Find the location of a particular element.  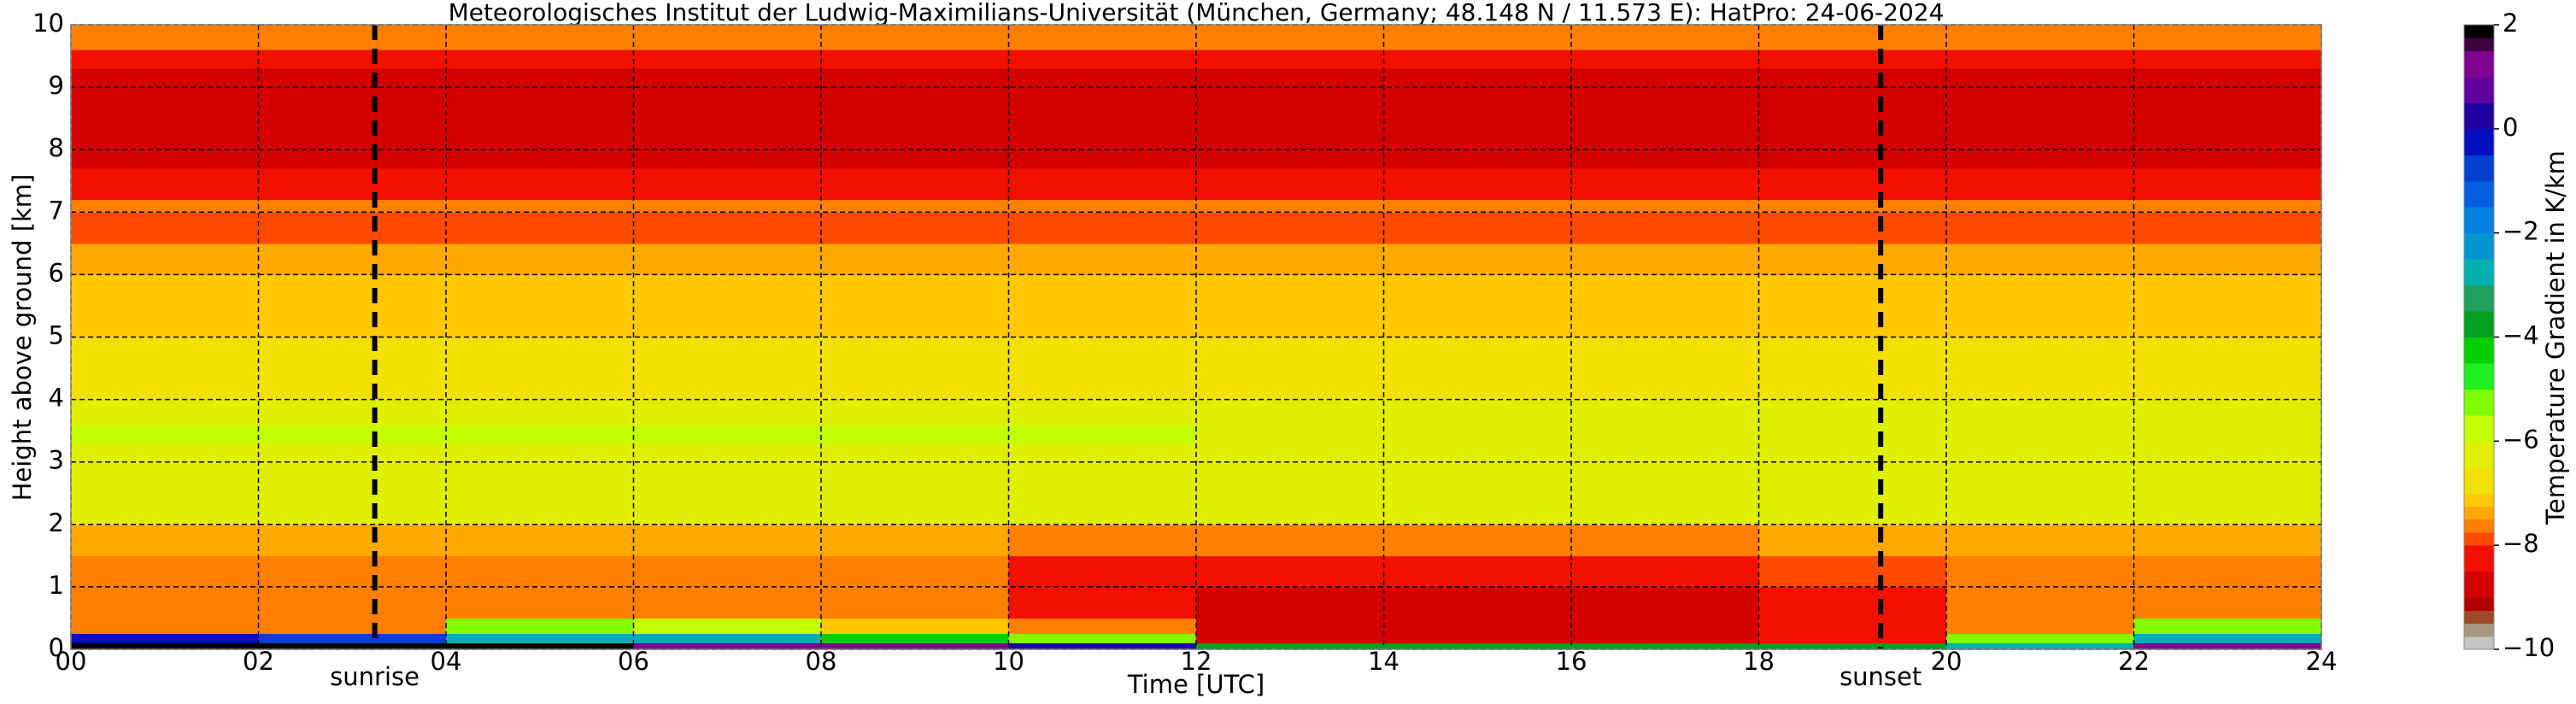

colorbar-tick-label: −6 is located at coordinates (2521, 439).